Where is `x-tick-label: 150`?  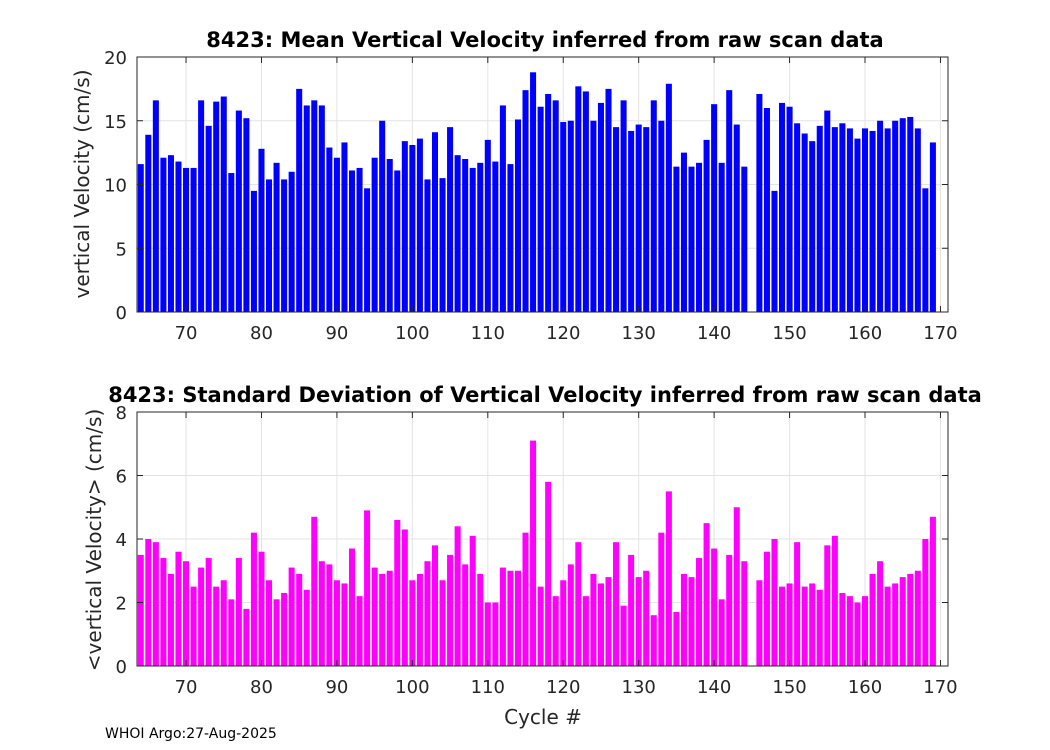 x-tick-label: 150 is located at coordinates (789, 687).